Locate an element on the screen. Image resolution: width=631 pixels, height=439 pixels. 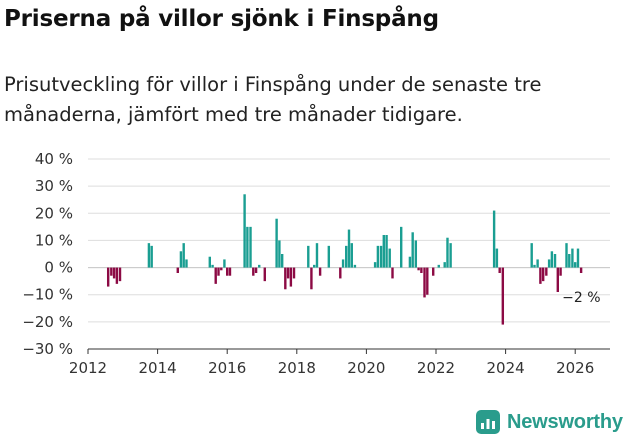
last-value-label: −2 % is located at coordinates (581, 298).